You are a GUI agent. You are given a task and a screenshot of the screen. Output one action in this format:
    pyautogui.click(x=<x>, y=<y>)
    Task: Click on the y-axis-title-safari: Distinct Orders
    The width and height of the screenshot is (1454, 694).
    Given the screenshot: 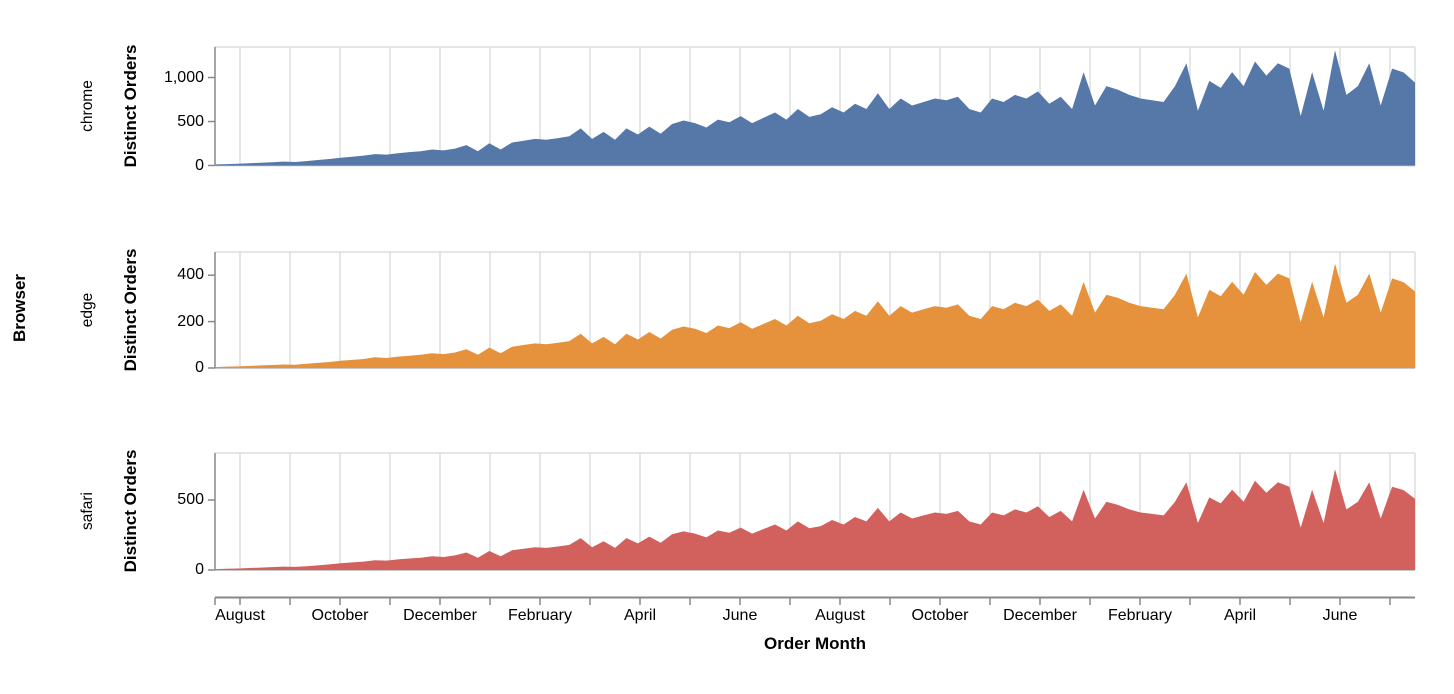 What is the action you would take?
    pyautogui.click(x=130, y=511)
    